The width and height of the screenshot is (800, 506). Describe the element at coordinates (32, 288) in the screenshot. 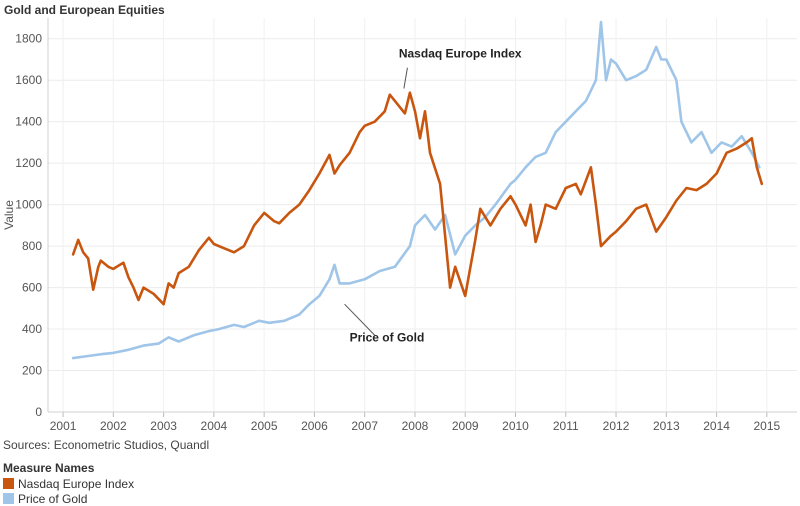

I see `y-tick-label: 600` at that location.